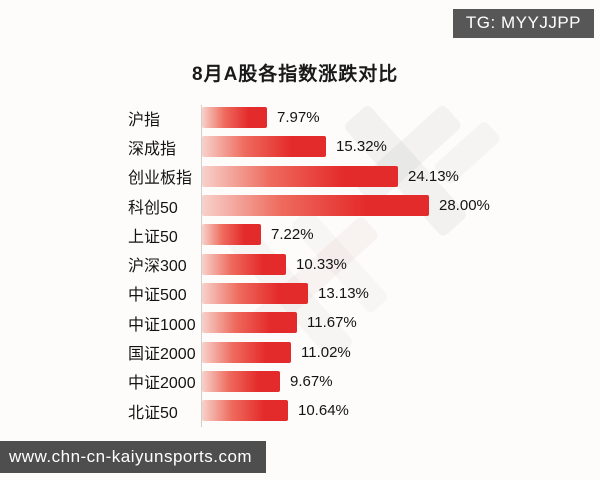 The width and height of the screenshot is (600, 480). I want to click on bar-area: 10.33%, so click(274, 263).